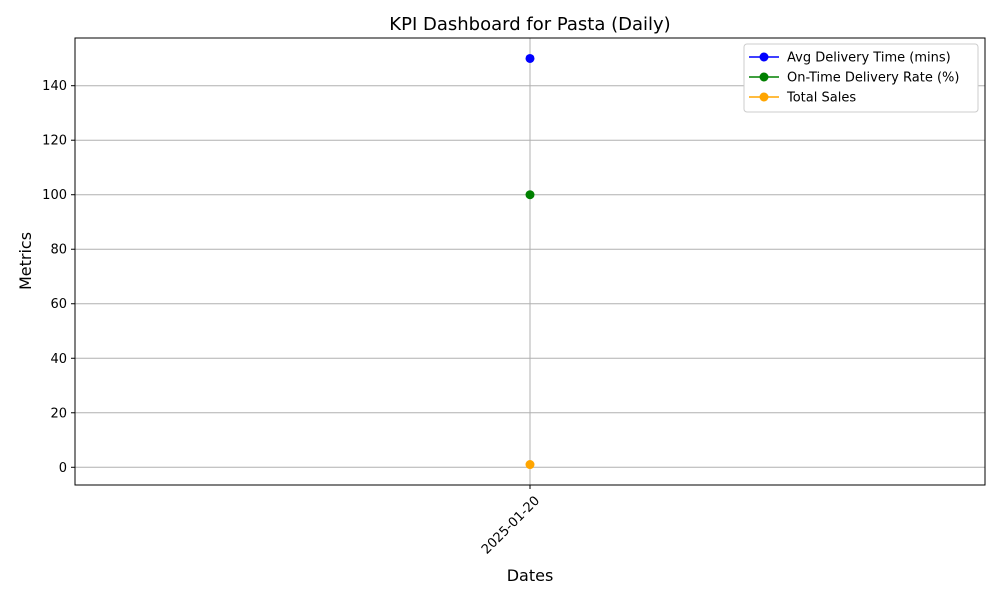 The height and width of the screenshot is (600, 1000). Describe the element at coordinates (58, 359) in the screenshot. I see `y-tick-label: 40` at that location.